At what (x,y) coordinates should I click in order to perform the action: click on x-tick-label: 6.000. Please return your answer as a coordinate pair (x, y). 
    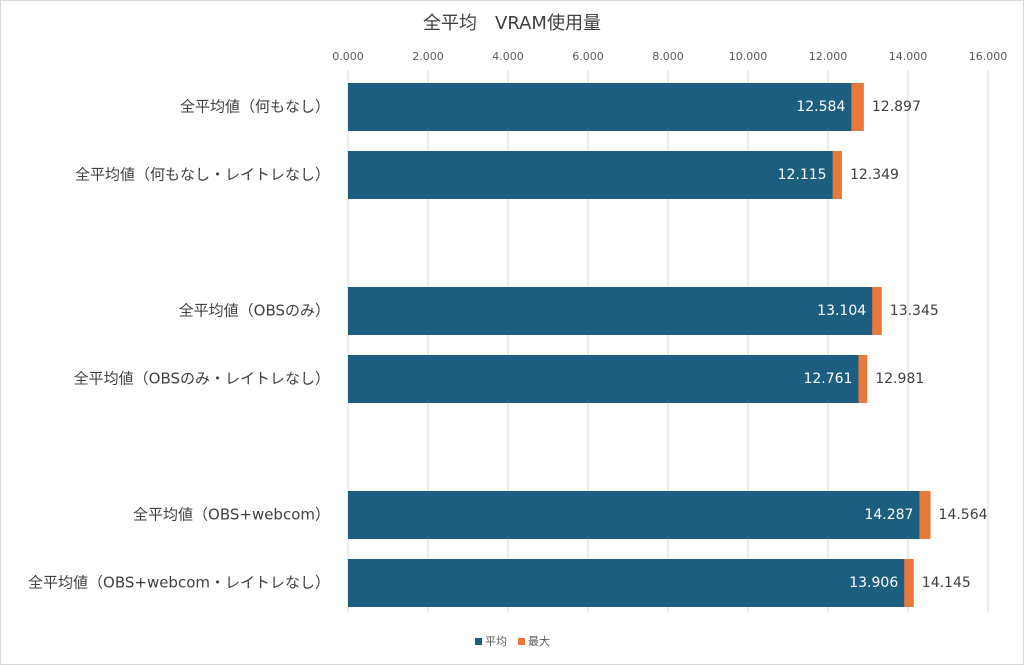
    Looking at the image, I should click on (588, 56).